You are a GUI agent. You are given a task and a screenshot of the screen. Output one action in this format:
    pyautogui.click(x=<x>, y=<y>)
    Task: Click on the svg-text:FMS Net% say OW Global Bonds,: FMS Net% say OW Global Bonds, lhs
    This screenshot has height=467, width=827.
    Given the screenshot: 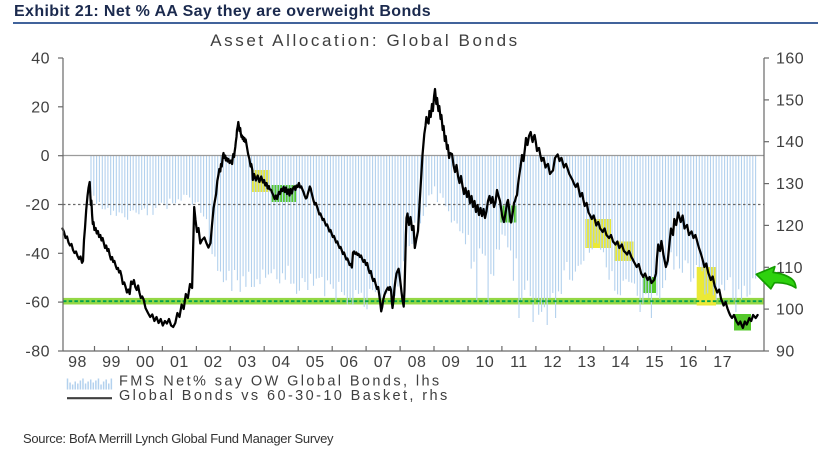 What is the action you would take?
    pyautogui.click(x=280, y=382)
    